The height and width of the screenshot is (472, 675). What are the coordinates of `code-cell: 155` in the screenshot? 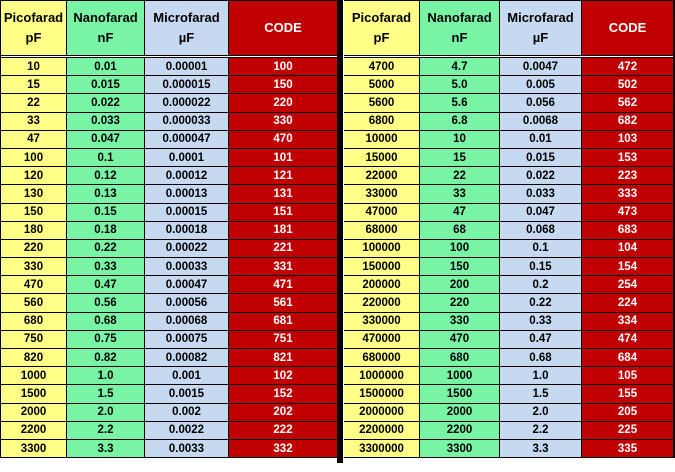 It's located at (628, 393).